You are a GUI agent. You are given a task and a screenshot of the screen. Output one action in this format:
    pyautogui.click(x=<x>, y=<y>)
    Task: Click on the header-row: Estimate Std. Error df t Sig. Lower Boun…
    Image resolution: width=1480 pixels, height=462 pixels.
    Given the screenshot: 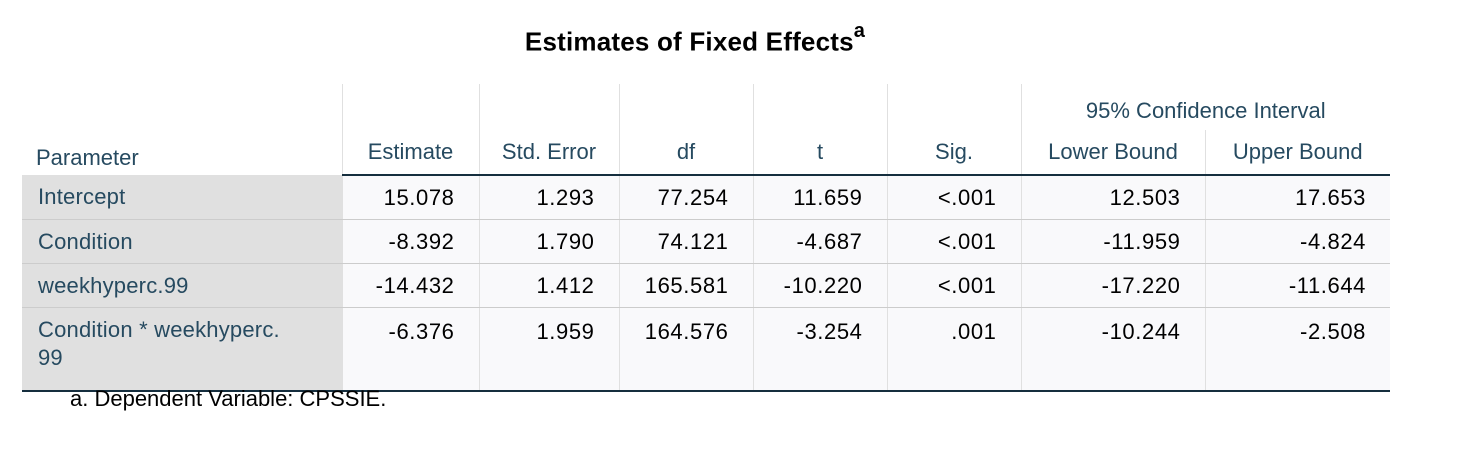 What is the action you would take?
    pyautogui.click(x=706, y=153)
    